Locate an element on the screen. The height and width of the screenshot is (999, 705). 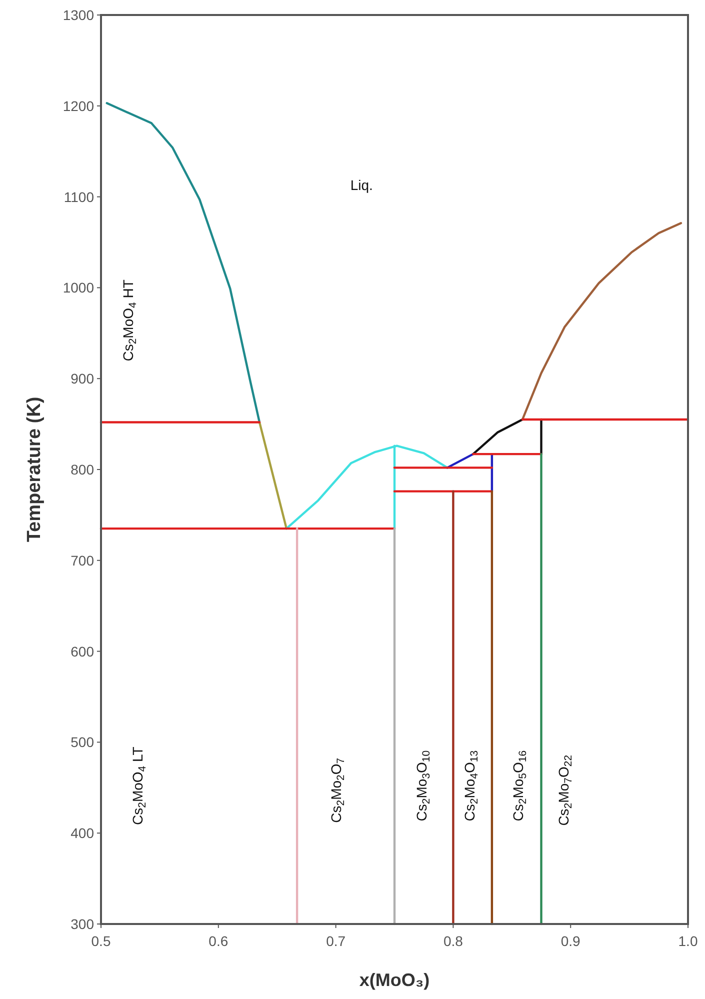
y-tick-label: 400 is located at coordinates (82, 833).